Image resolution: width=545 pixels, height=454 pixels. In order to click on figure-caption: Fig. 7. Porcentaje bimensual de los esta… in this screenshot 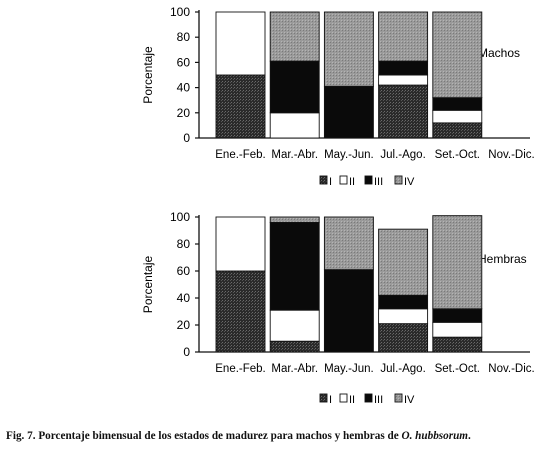, I will do `click(273, 436)`.